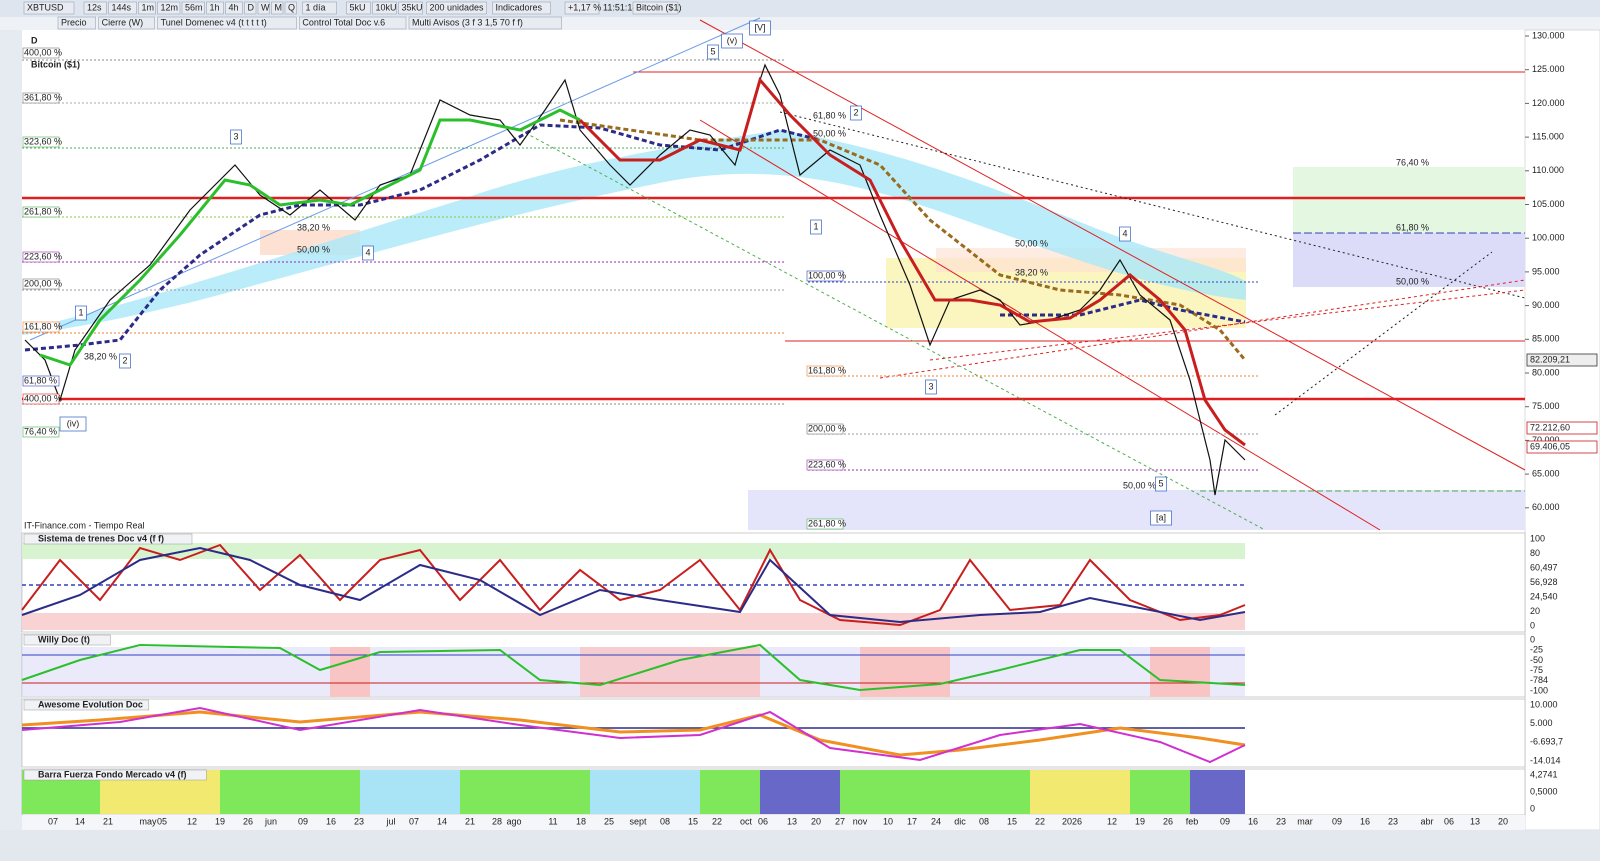  I want to click on bars: 200 unidades, so click(457, 7).